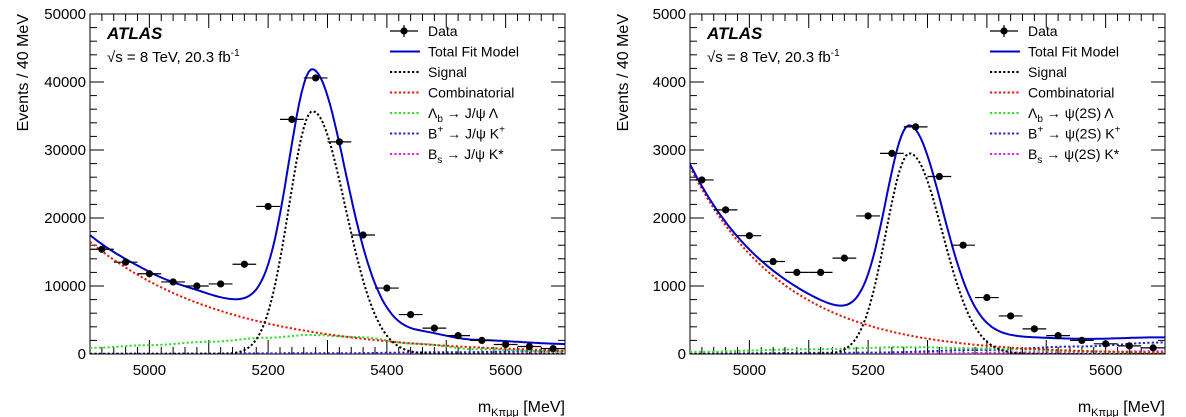  What do you see at coordinates (65, 150) in the screenshot?
I see `y-tick-label: 30000` at bounding box center [65, 150].